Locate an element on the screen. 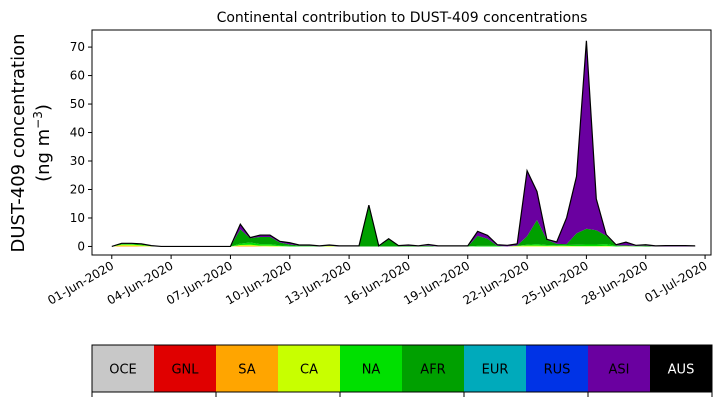 The image size is (721, 402). colorbar-swatch-na is located at coordinates (371, 368).